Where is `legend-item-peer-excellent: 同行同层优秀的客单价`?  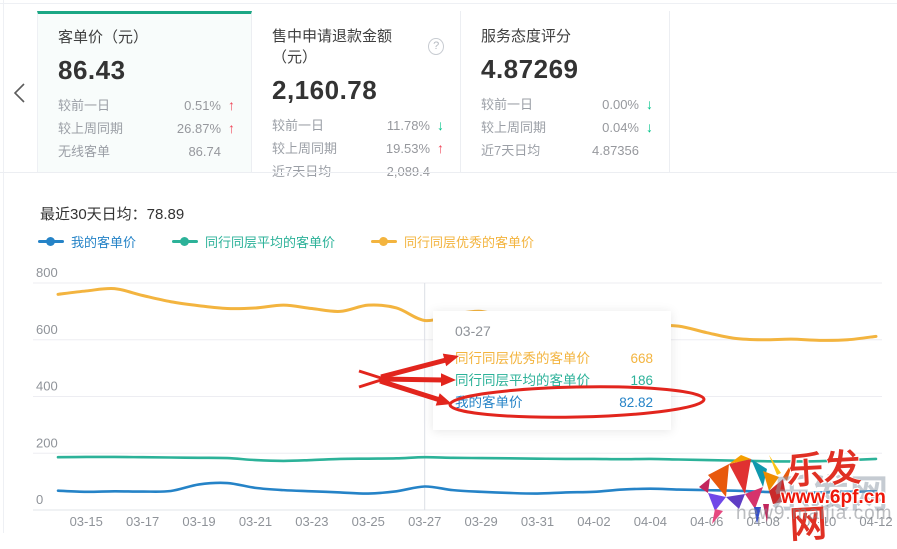
legend-item-peer-excellent: 同行同层优秀的客单价 is located at coordinates (452, 241).